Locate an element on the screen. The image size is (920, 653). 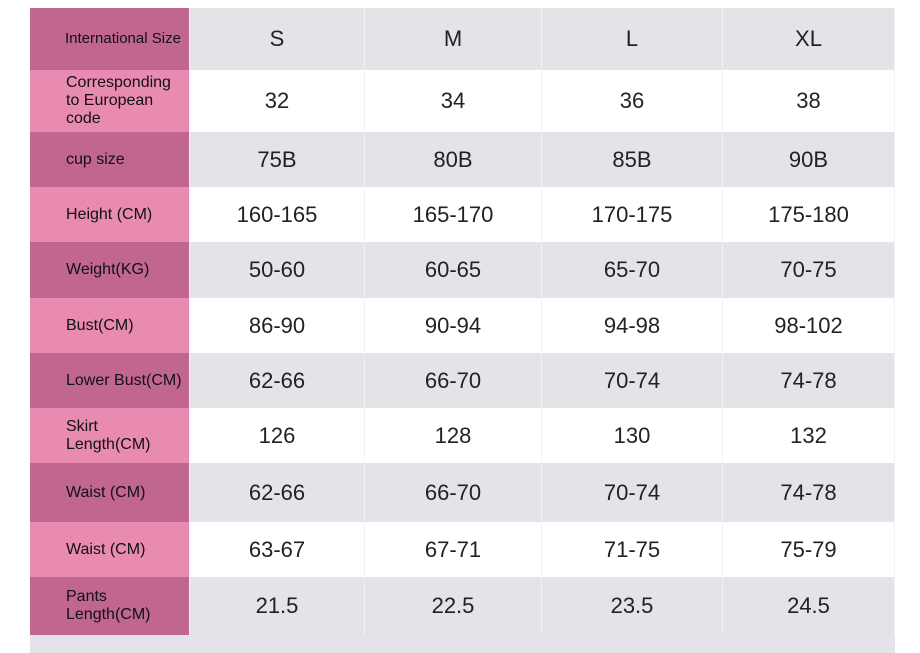
row-label: cup size is located at coordinates (110, 159).